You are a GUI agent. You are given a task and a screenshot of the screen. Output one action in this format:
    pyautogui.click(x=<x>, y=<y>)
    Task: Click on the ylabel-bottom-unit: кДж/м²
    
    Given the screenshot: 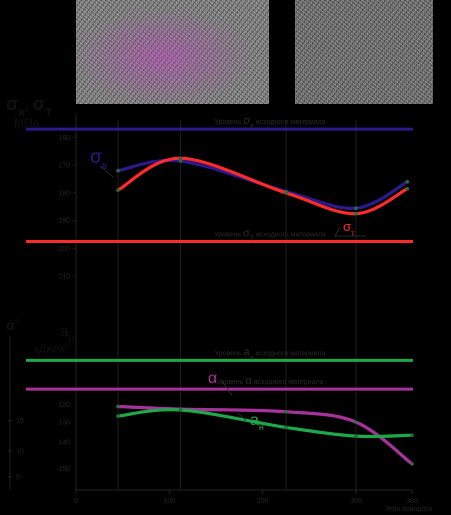 What is the action you would take?
    pyautogui.click(x=51, y=349)
    